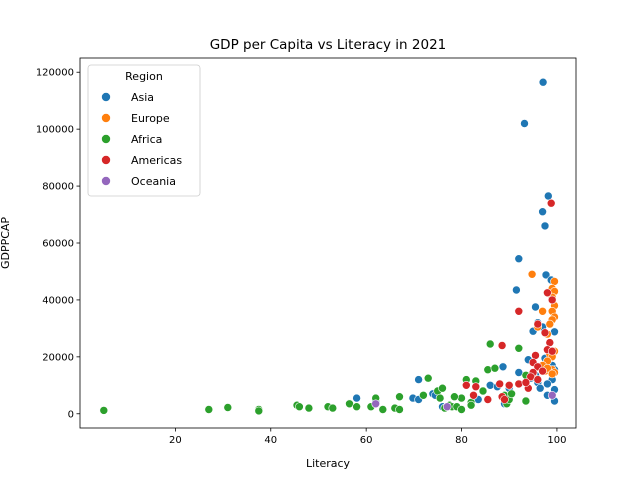 The height and width of the screenshot is (480, 640). I want to click on legend-label-africa: Africa, so click(146, 139).